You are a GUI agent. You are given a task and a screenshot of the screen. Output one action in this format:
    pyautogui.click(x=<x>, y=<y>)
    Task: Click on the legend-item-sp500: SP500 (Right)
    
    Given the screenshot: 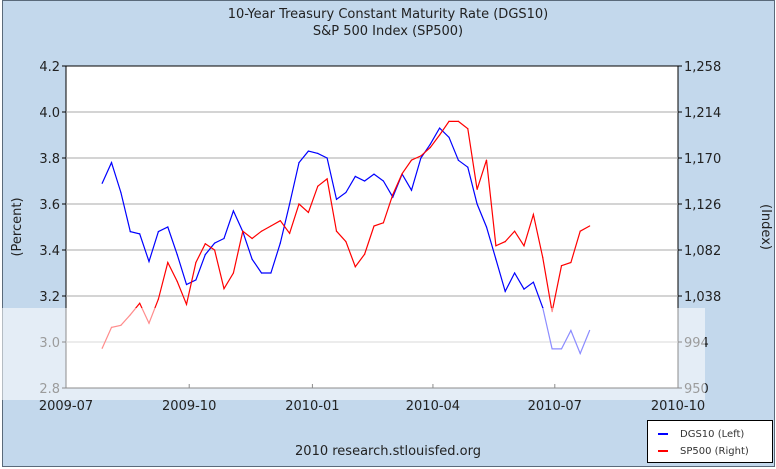 What is the action you would take?
    pyautogui.click(x=703, y=451)
    